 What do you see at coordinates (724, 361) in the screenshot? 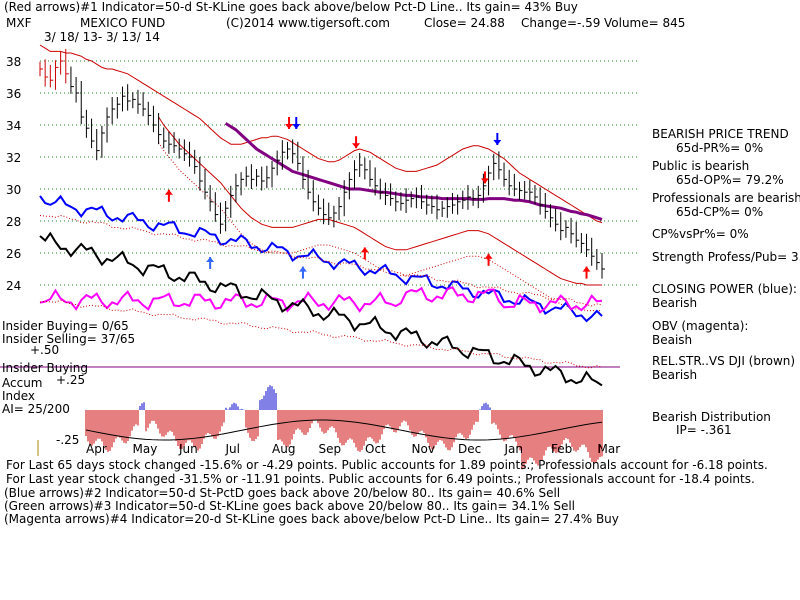
I see `relstr-title: REL.STR..VS DJI (brown)` at bounding box center [724, 361].